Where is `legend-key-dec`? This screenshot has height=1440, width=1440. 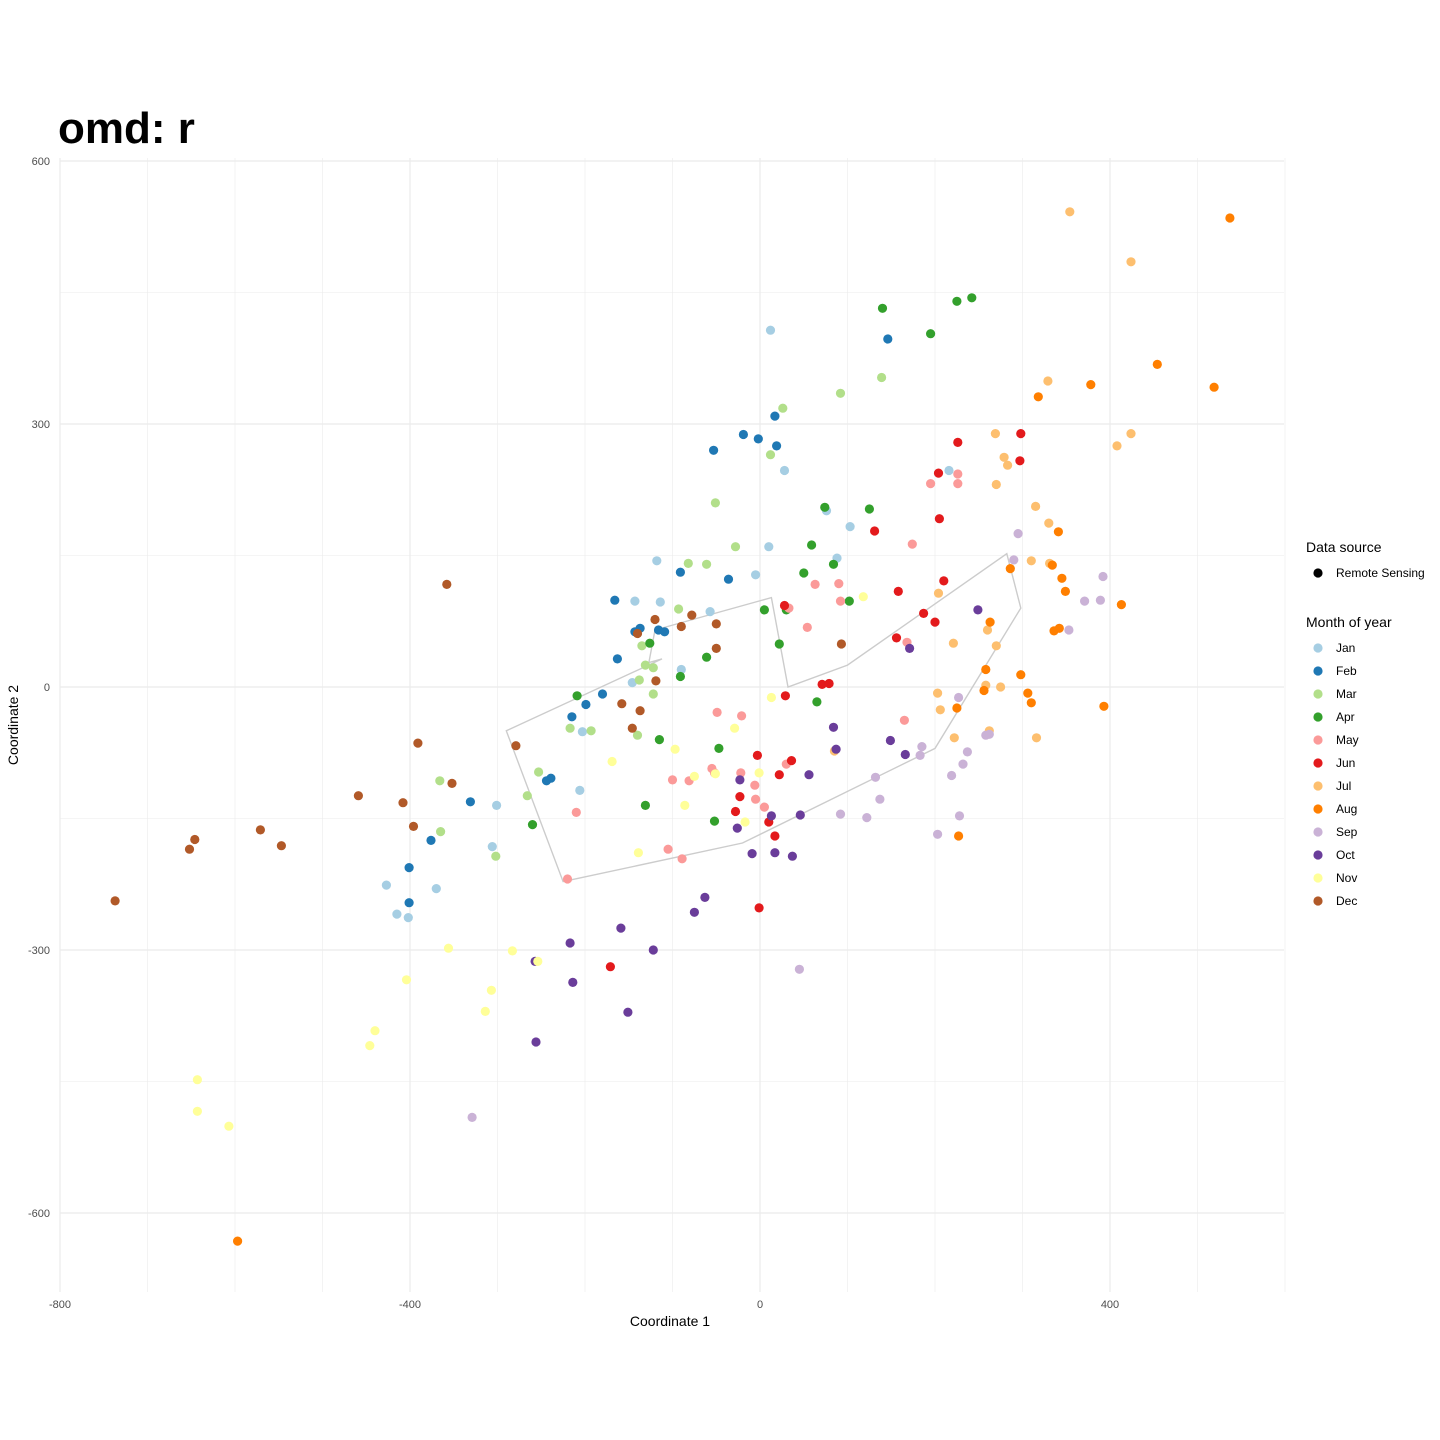 legend-key-dec is located at coordinates (1318, 901).